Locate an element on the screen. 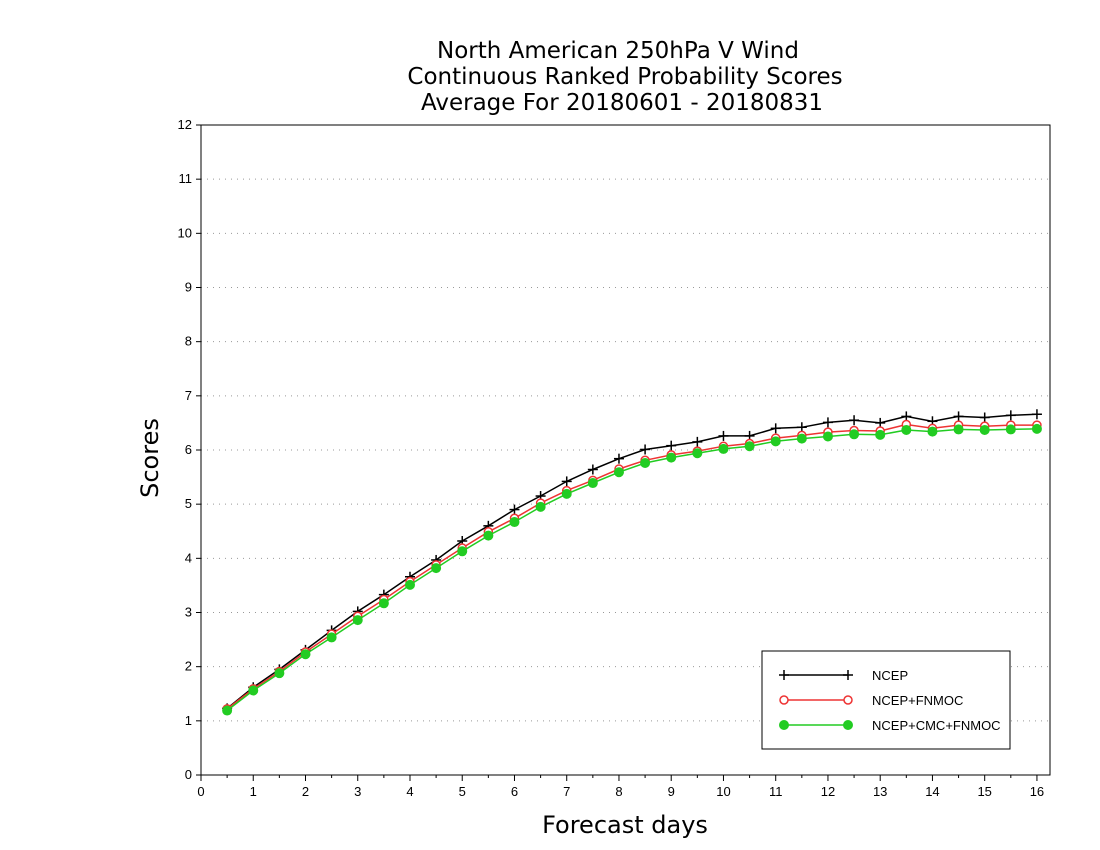  data-point-NCEP+CMC+FNMOC-2.5 is located at coordinates (331, 637).